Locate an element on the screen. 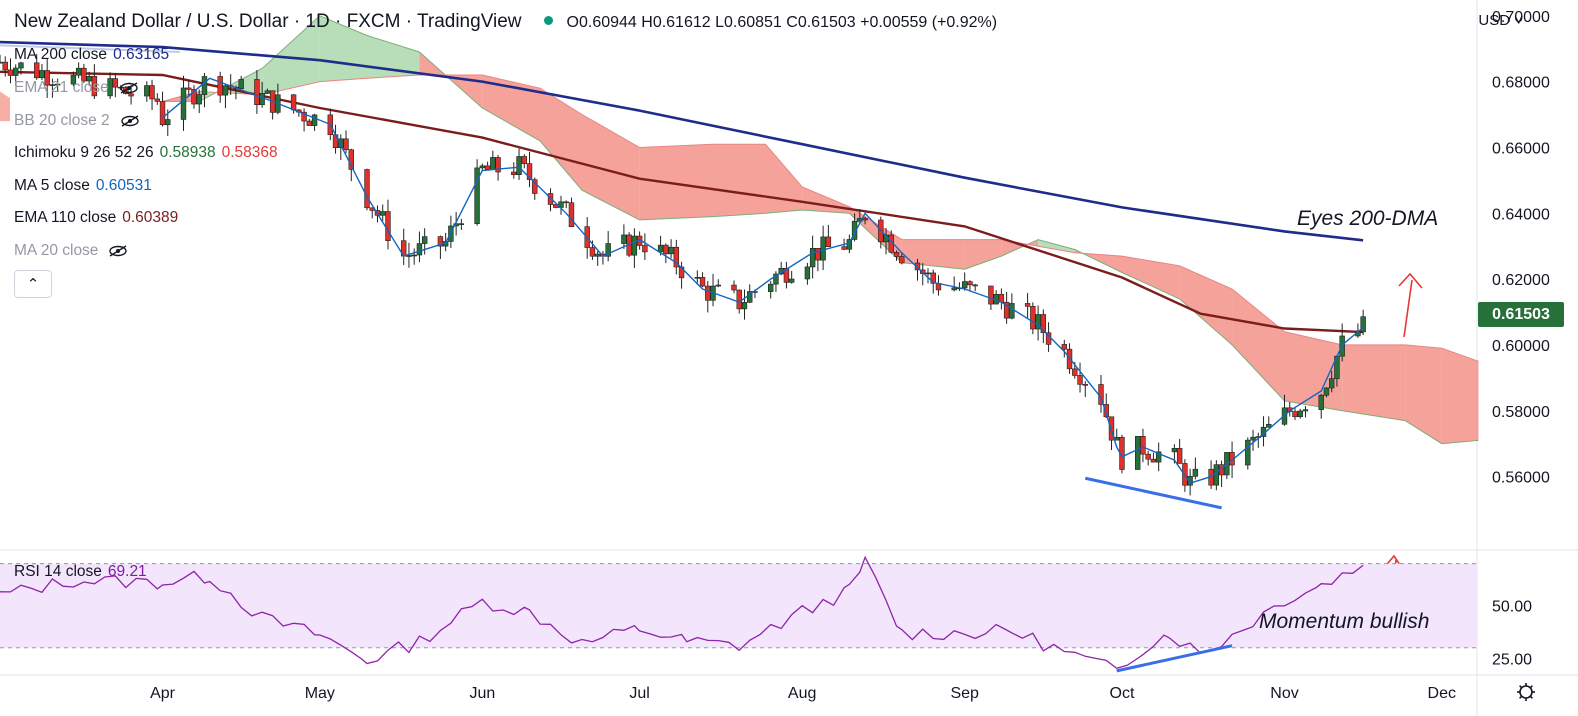 The width and height of the screenshot is (1578, 716). price-tick-label: 0.68000 is located at coordinates (1521, 83).